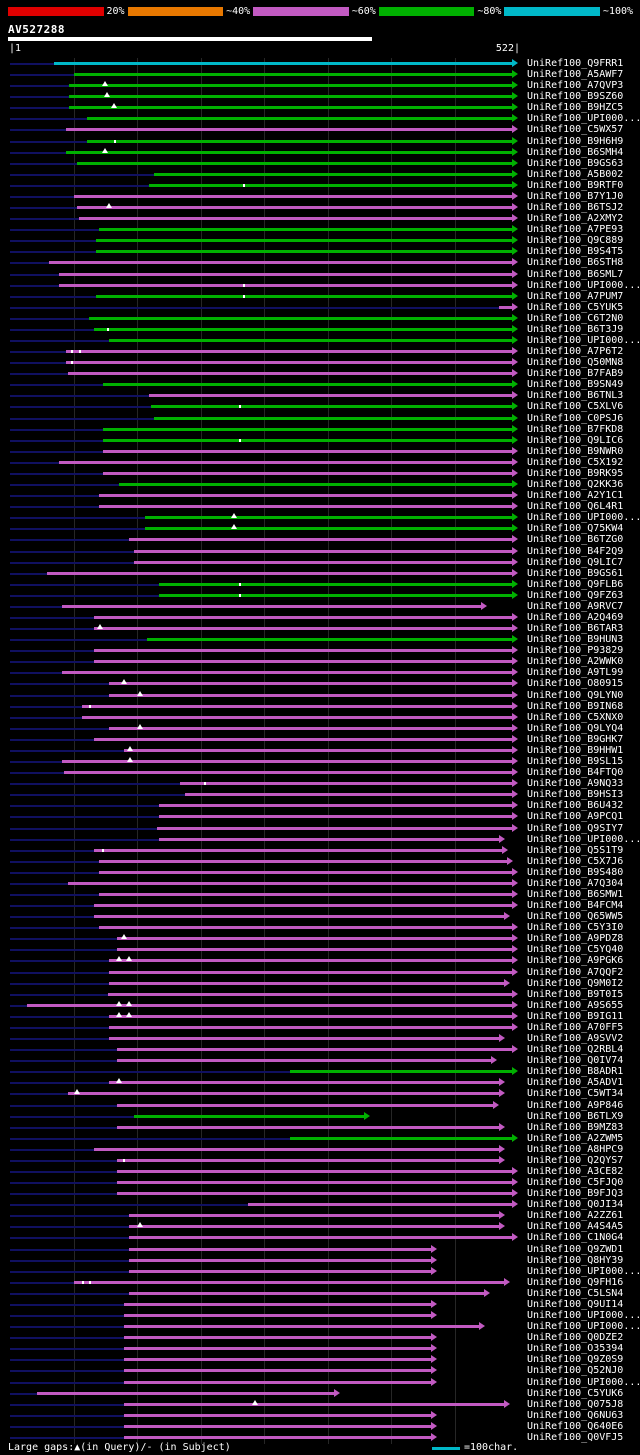  Describe the element at coordinates (575, 728) in the screenshot. I see `hit-label: UniRef100_Q9LYQ4` at that location.